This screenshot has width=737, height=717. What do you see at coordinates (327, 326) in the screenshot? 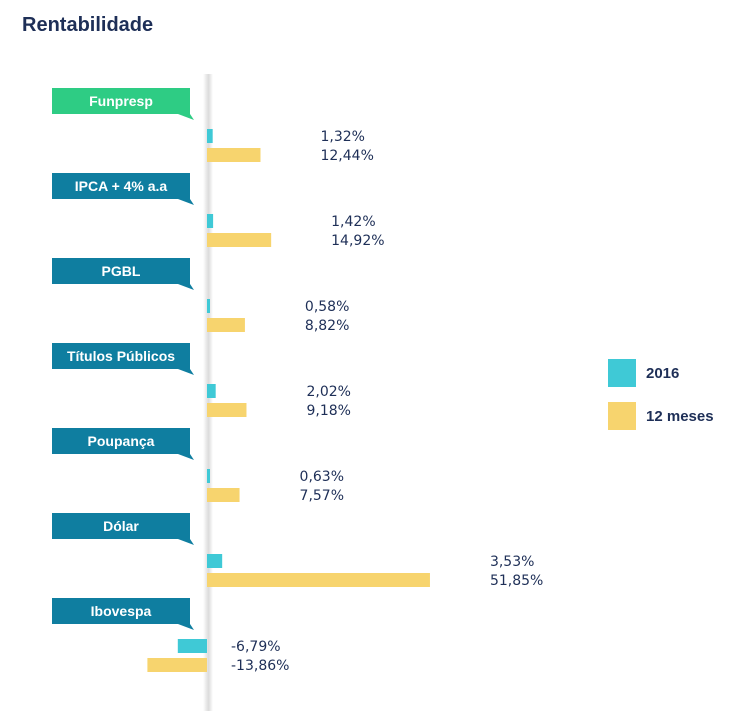
I see `data-label: 8,82%` at bounding box center [327, 326].